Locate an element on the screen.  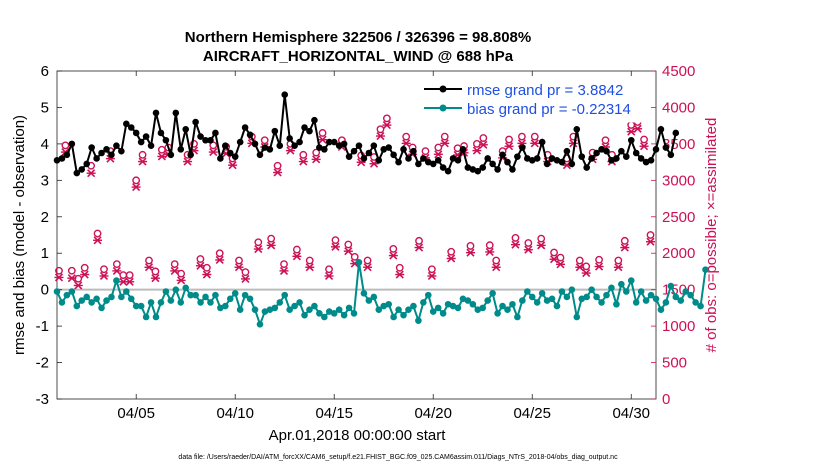
y-left-tick-label: 6 is located at coordinates (45, 71).